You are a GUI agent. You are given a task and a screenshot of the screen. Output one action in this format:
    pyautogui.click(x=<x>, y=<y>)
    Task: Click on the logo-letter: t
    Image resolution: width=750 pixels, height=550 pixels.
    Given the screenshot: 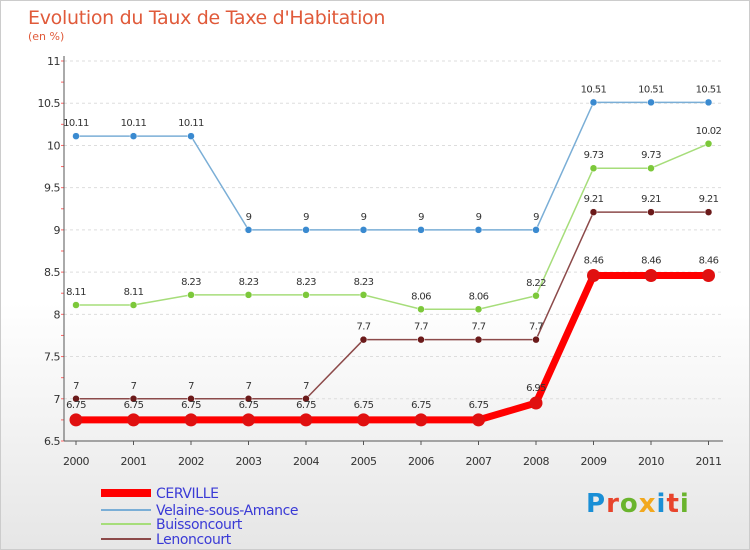 What is the action you would take?
    pyautogui.click(x=673, y=504)
    